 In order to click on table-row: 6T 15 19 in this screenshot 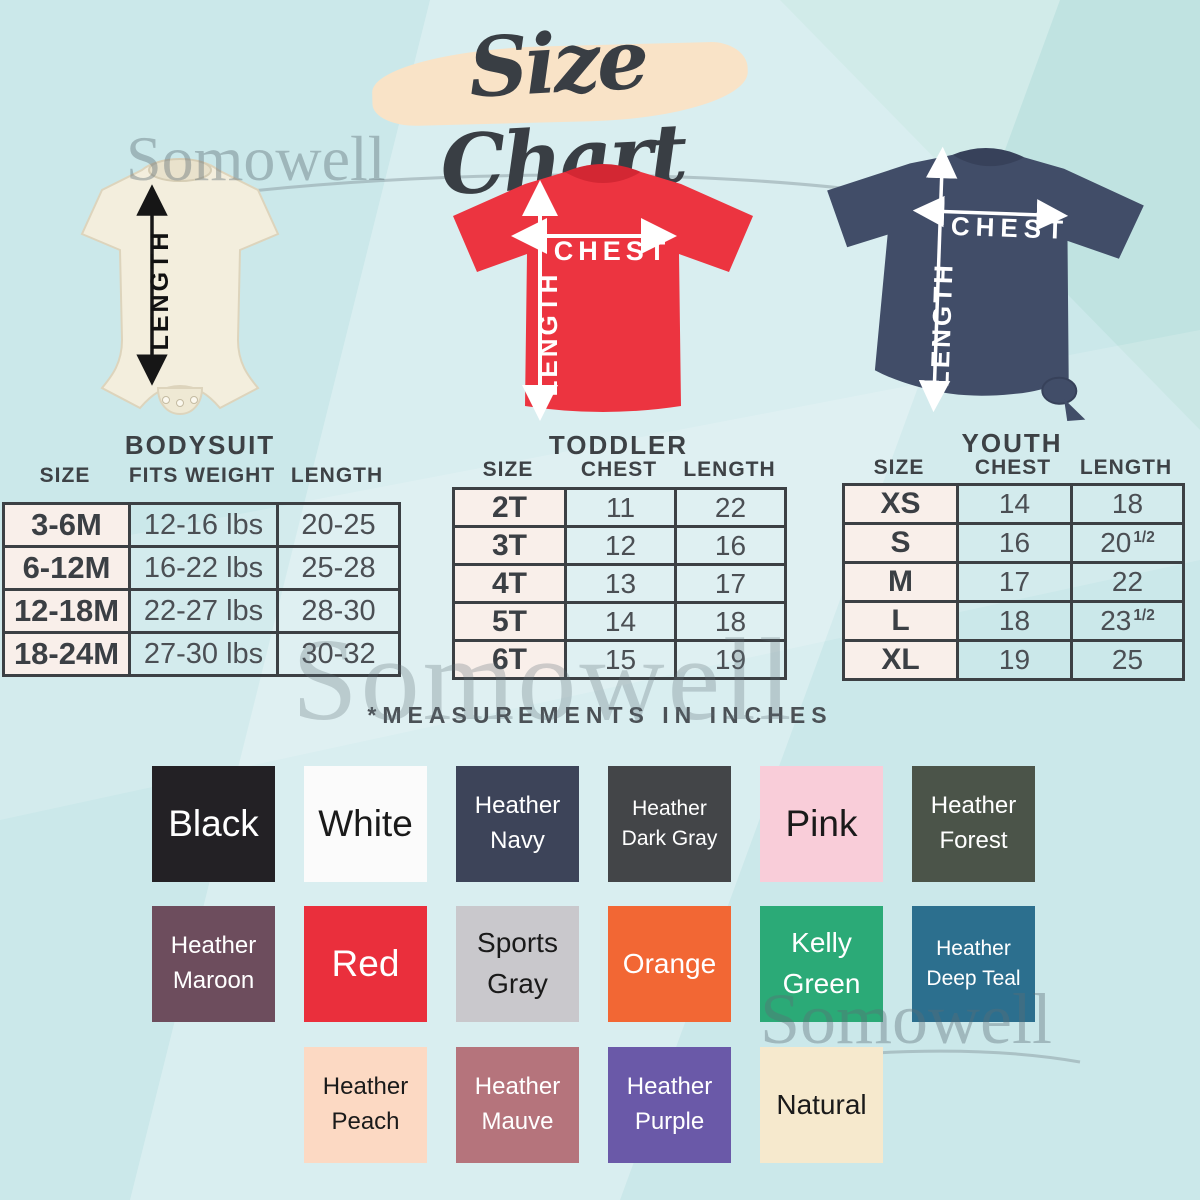, I will do `click(619, 659)`.